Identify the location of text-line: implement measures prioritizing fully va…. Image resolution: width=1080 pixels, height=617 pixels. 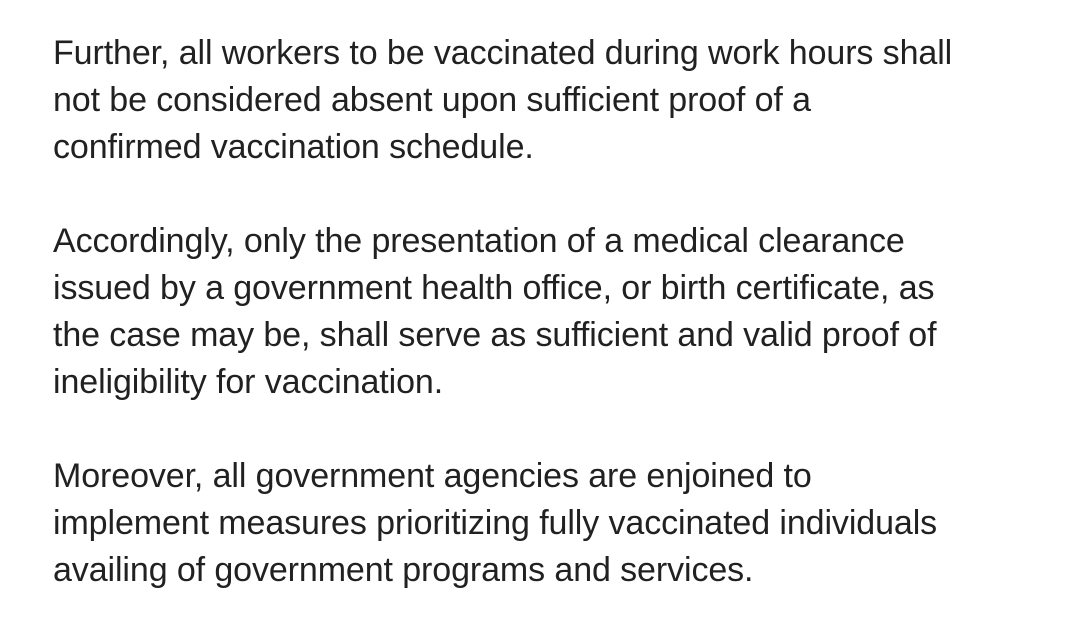
(495, 523).